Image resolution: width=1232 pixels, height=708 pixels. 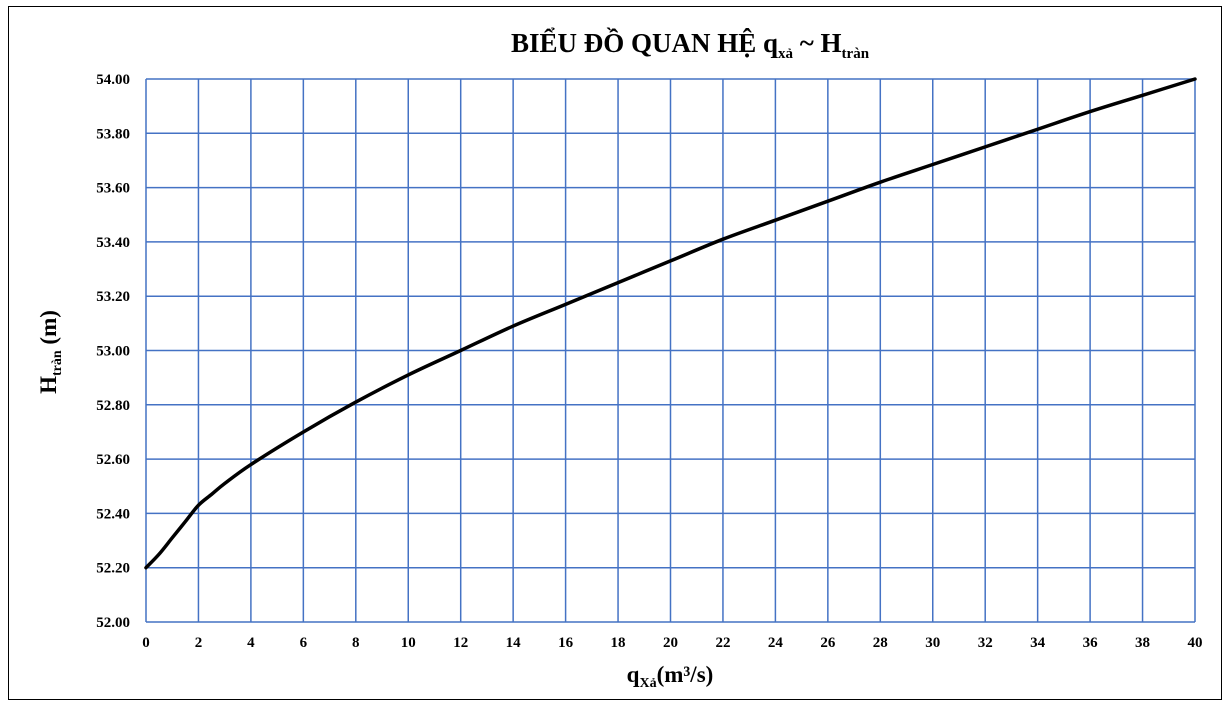 What do you see at coordinates (113, 134) in the screenshot?
I see `y-tick-label-9: 53.80` at bounding box center [113, 134].